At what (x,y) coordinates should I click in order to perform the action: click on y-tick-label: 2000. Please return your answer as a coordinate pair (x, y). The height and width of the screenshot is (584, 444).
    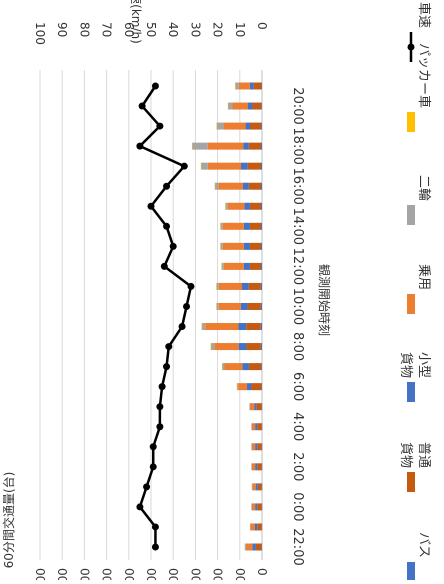
    Looking at the image, I should click on (41, 574).